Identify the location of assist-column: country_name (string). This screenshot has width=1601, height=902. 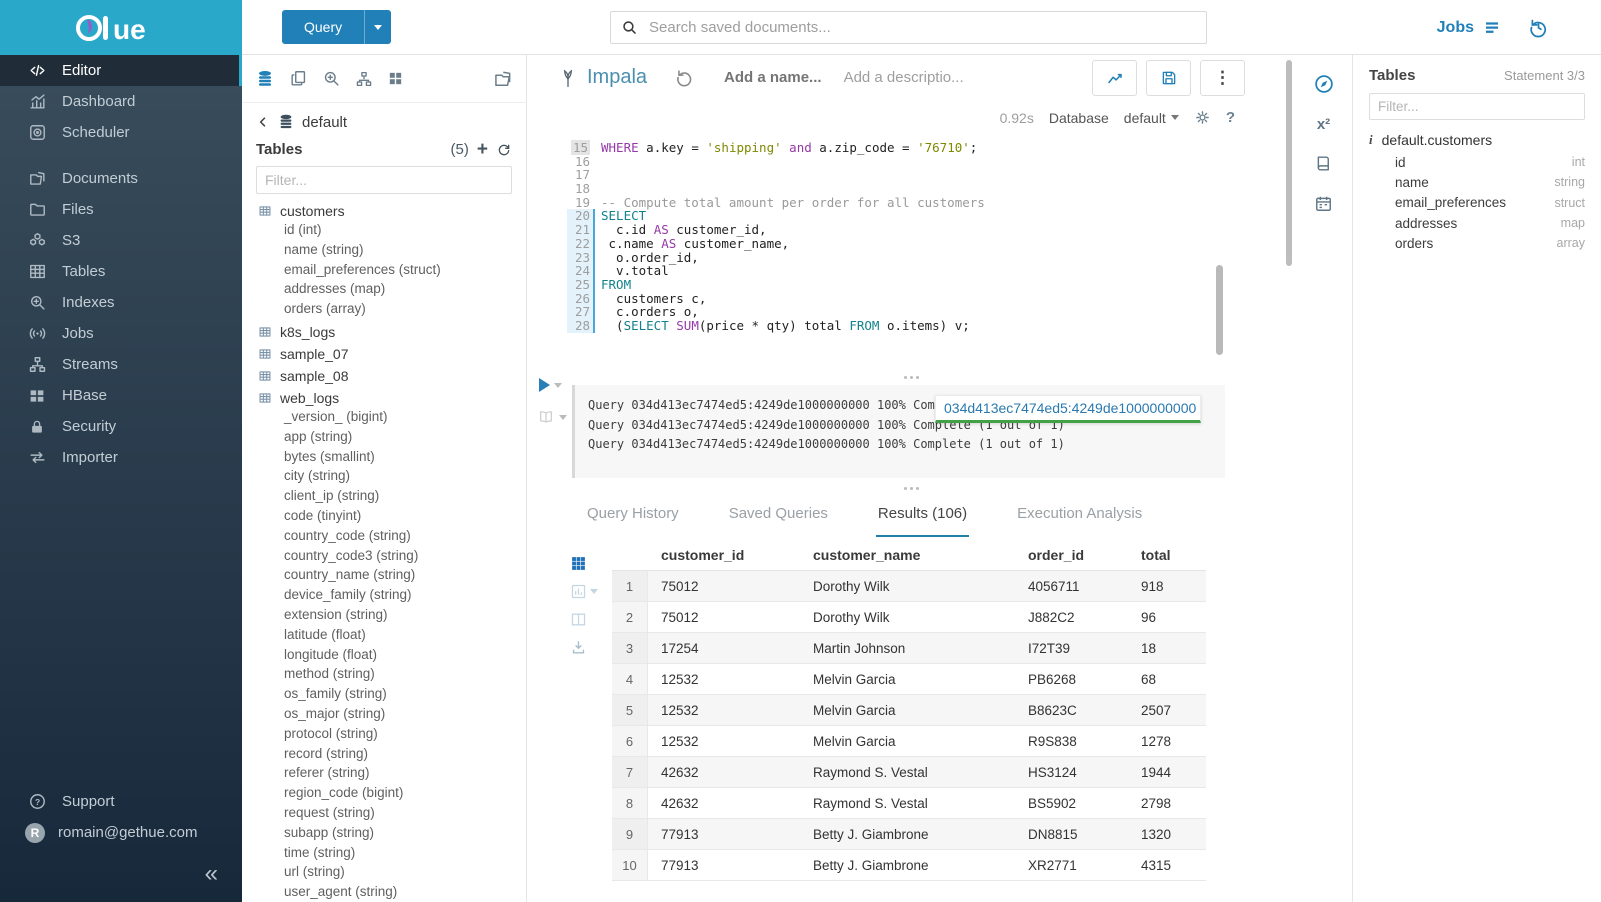
(350, 575).